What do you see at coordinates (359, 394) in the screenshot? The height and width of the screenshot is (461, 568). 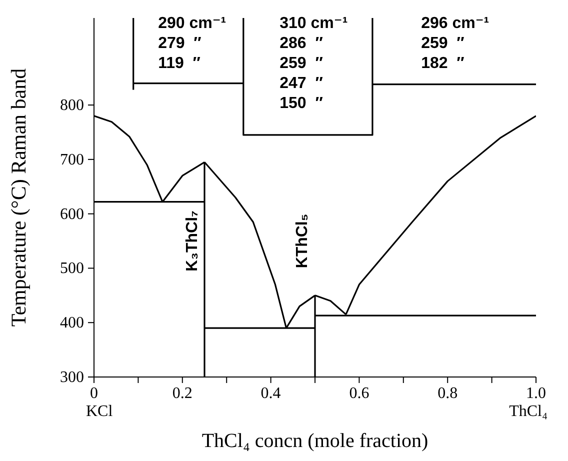 I see `x-tick-label: 0.6` at bounding box center [359, 394].